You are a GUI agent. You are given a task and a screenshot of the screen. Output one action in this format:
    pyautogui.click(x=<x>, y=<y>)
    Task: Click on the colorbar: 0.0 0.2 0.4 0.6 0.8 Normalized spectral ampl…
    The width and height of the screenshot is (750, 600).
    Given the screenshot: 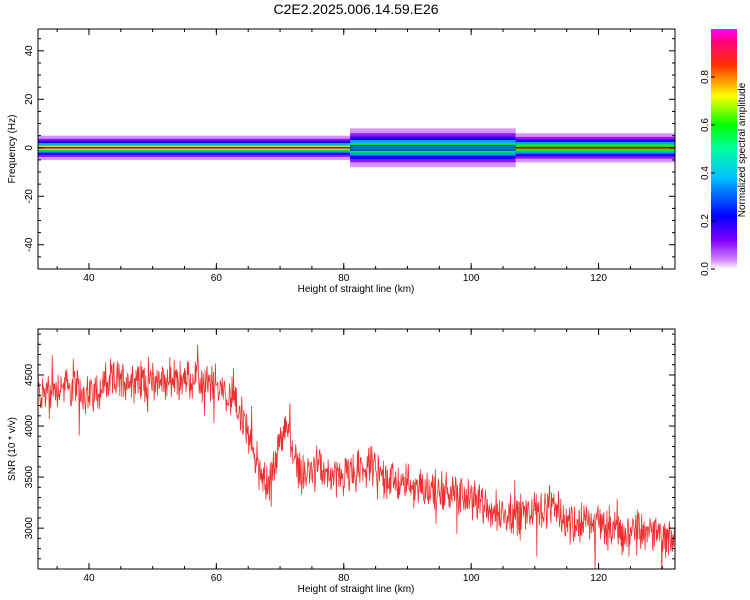 What is the action you would take?
    pyautogui.click(x=724, y=152)
    